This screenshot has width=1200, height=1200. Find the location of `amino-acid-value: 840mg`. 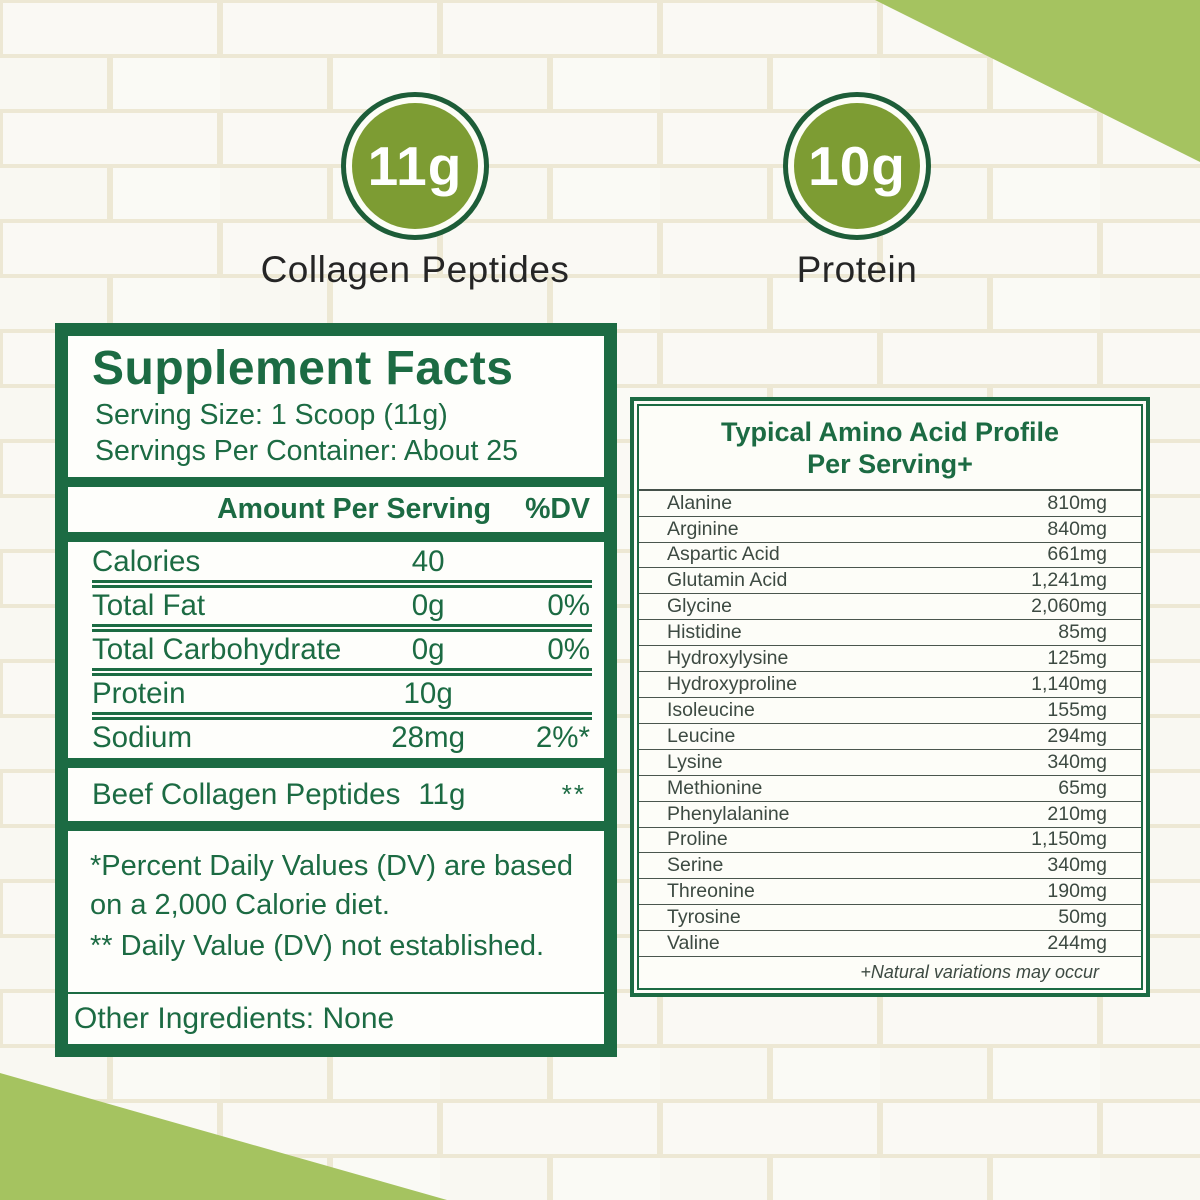

amino-acid-value: 840mg is located at coordinates (1077, 528).